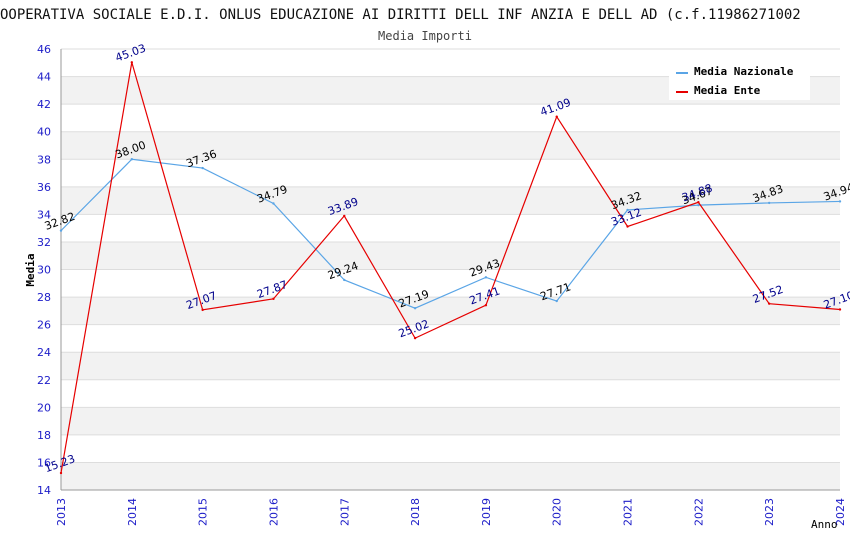 The height and width of the screenshot is (550, 850). I want to click on y-tick-label: 24, so click(44, 352).